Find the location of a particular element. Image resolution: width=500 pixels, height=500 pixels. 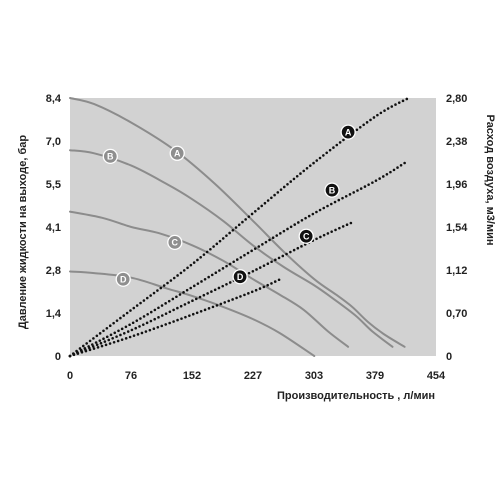

x-axis-ticks: 0 76 152 227 303 379 454 is located at coordinates (256, 376).